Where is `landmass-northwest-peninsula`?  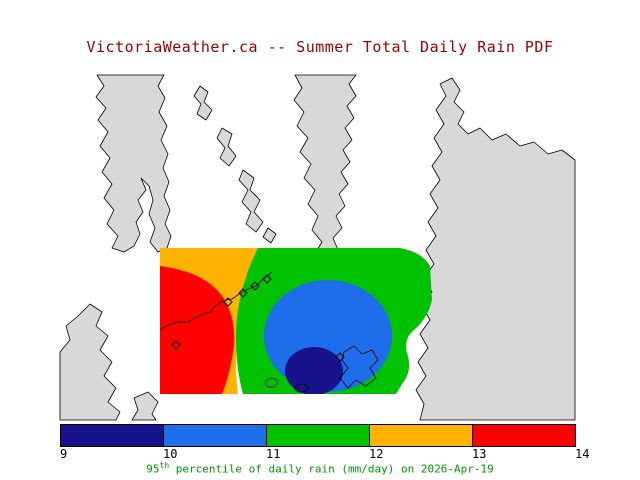 landmass-northwest-peninsula is located at coordinates (133, 163).